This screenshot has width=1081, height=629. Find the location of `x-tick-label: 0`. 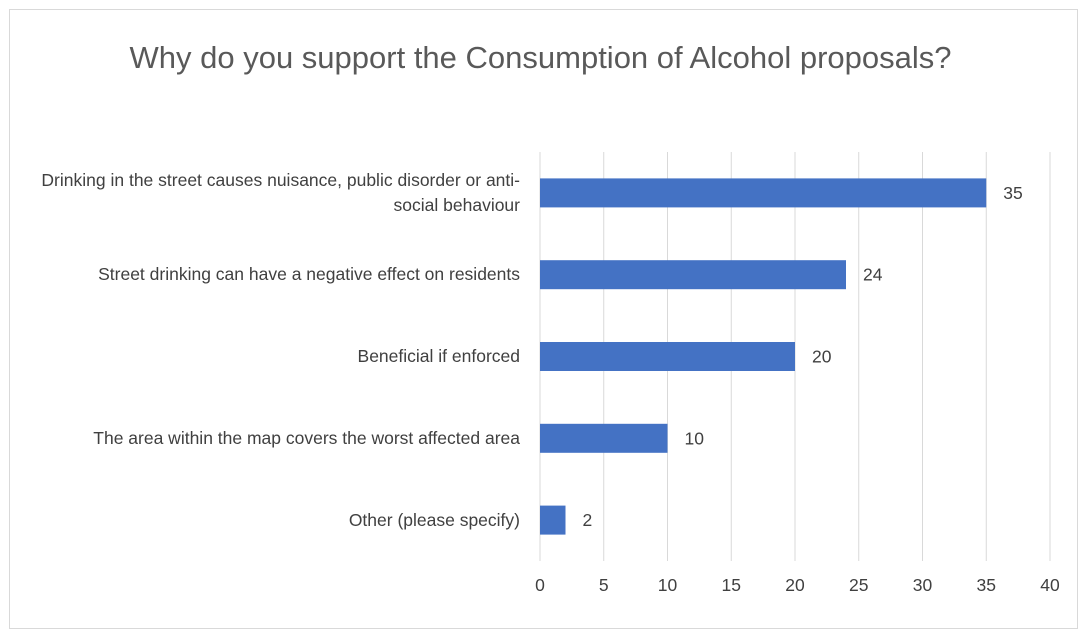

x-tick-label: 0 is located at coordinates (540, 585).